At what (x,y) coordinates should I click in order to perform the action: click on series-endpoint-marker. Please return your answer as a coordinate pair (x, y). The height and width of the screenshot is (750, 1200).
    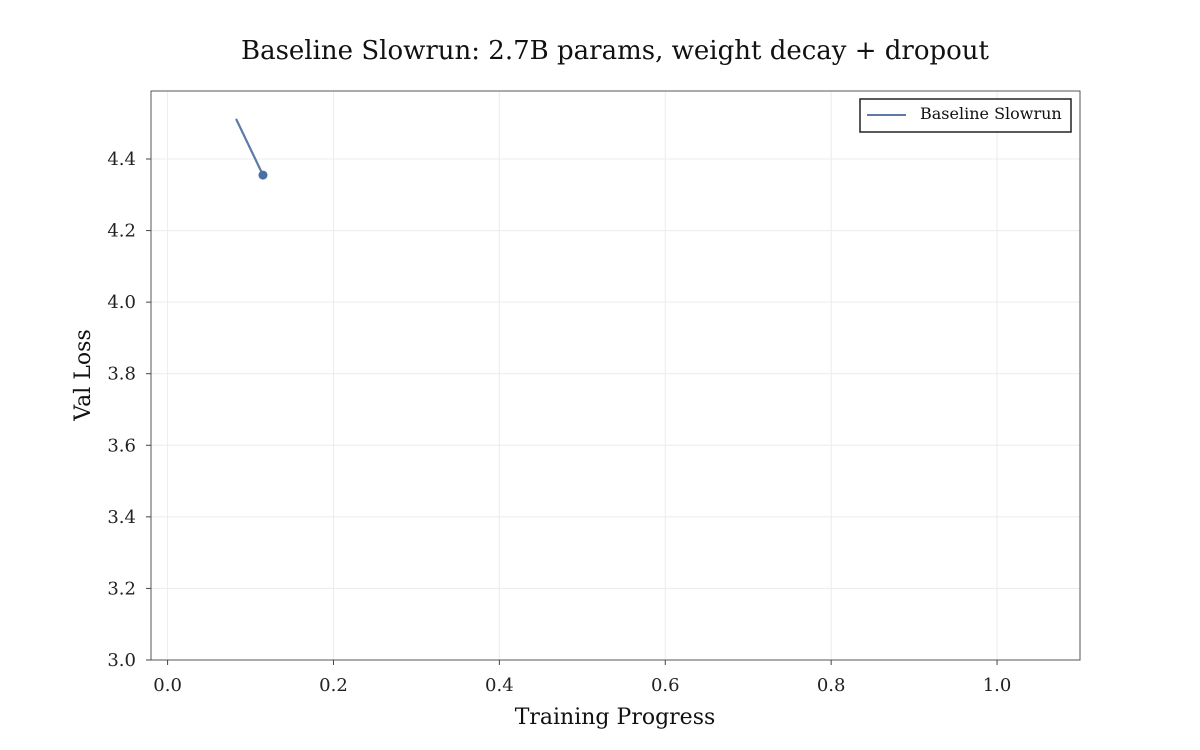
    Looking at the image, I should click on (263, 175).